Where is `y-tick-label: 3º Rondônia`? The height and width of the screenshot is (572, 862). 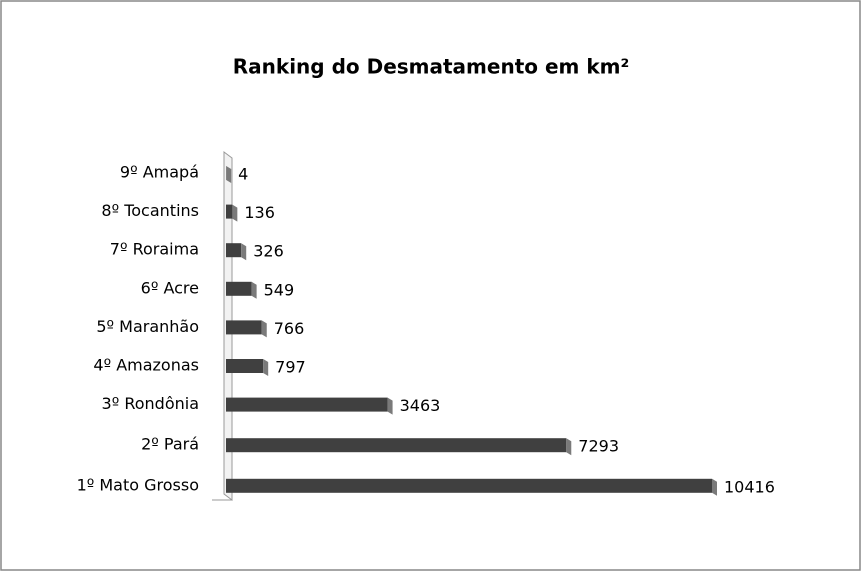 y-tick-label: 3º Rondônia is located at coordinates (150, 403).